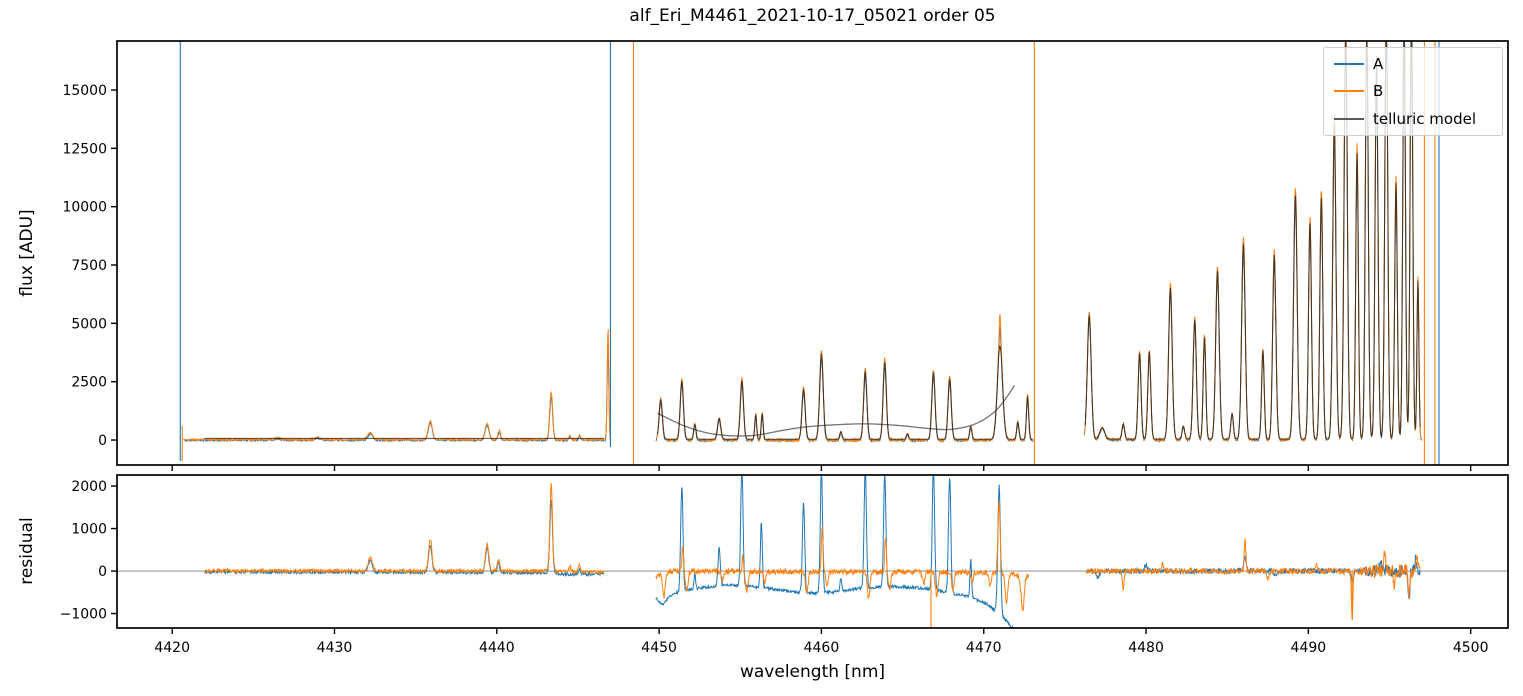 This screenshot has height=696, width=1523. Describe the element at coordinates (1309, 648) in the screenshot. I see `x-tick-label: 4490` at that location.